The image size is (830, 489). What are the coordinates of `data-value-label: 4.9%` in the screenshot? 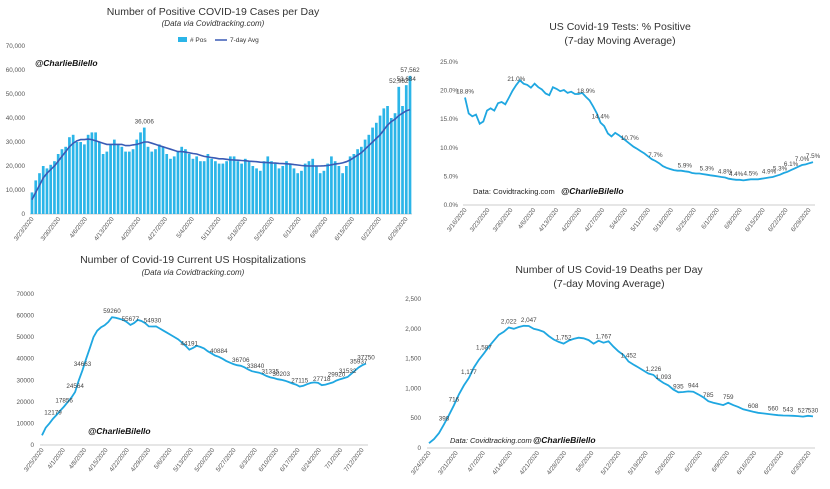 It's located at (769, 172).